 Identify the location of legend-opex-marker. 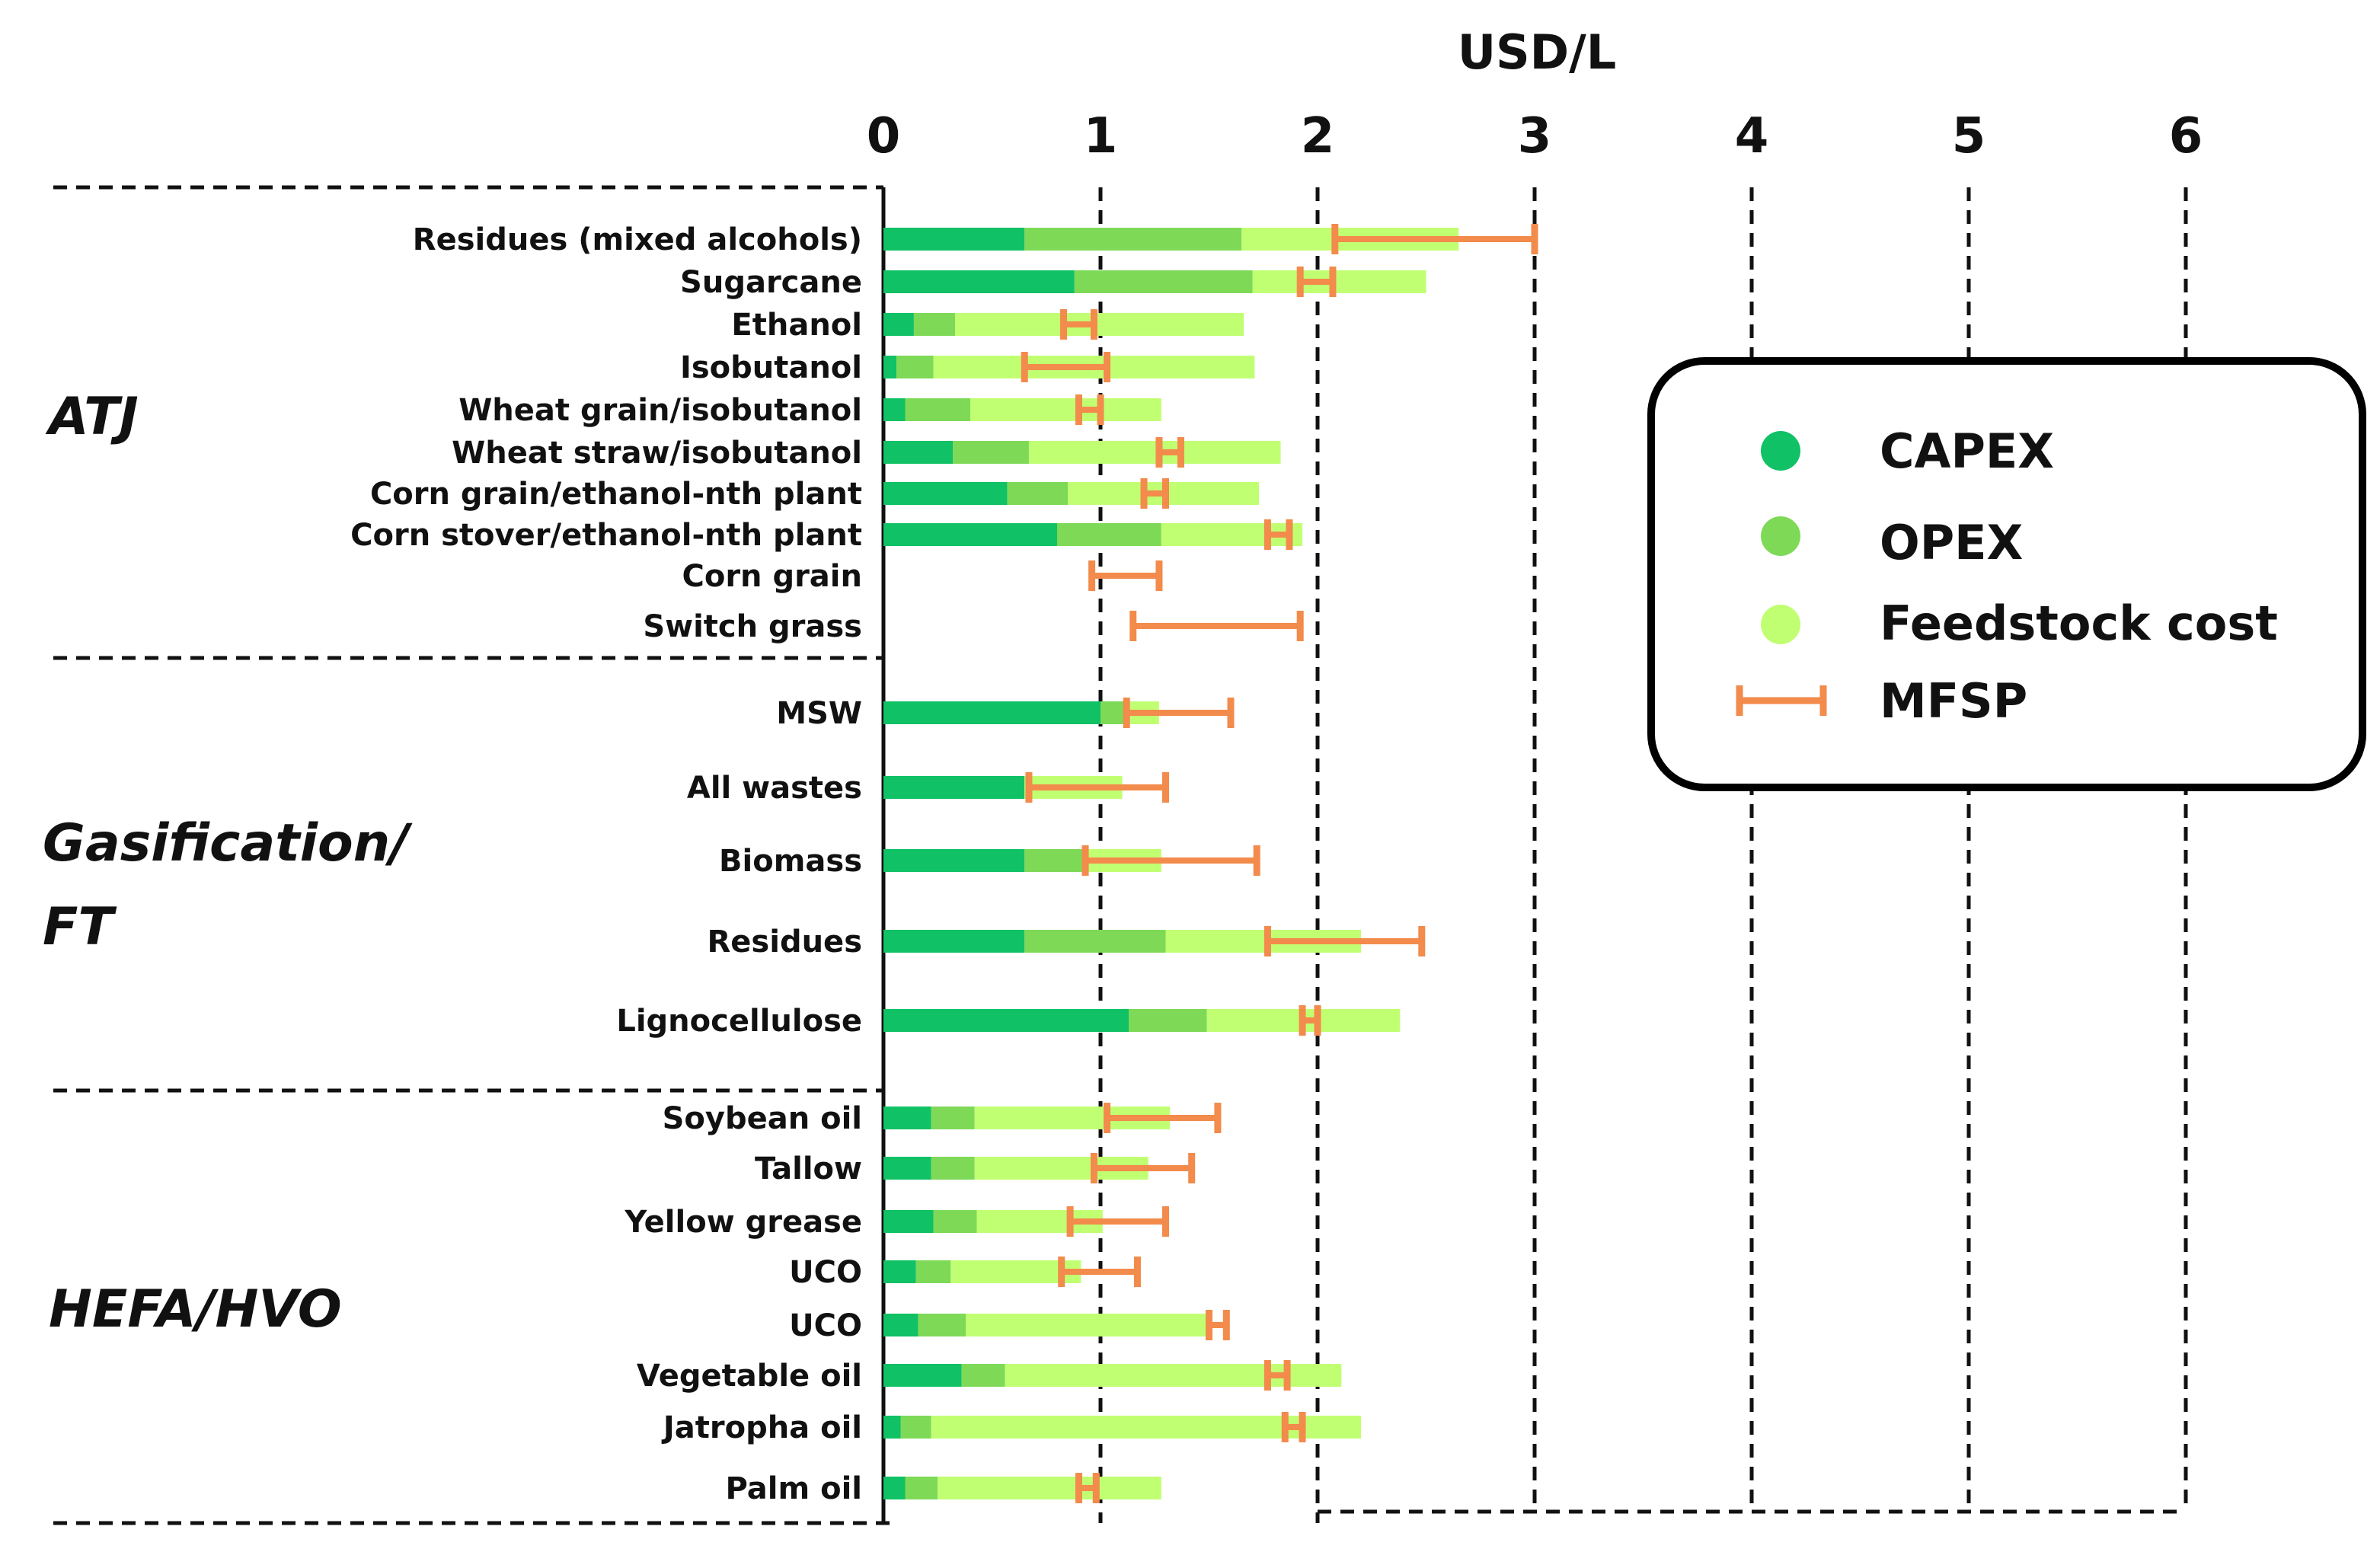
(1780, 536).